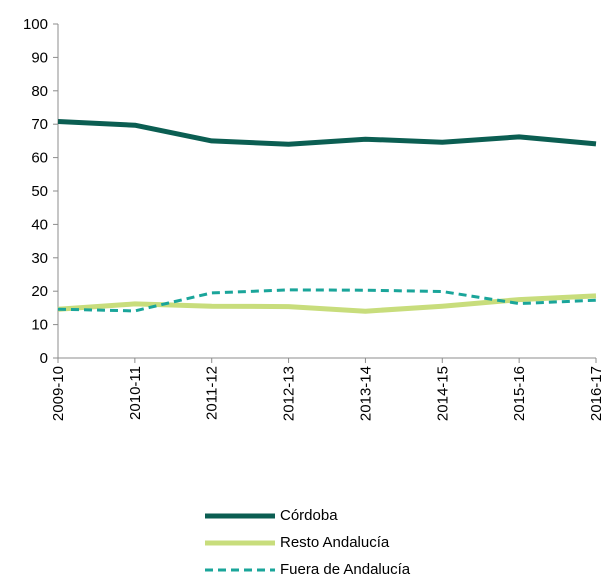 Image resolution: width=603 pixels, height=583 pixels. Describe the element at coordinates (442, 393) in the screenshot. I see `x-tick-label: 2014-15` at that location.